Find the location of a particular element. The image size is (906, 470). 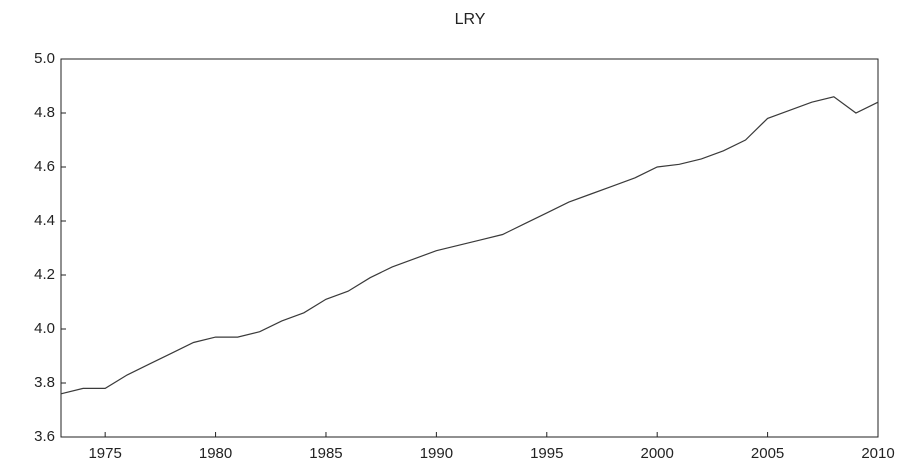

x-tick-label: 1975 is located at coordinates (104, 453).